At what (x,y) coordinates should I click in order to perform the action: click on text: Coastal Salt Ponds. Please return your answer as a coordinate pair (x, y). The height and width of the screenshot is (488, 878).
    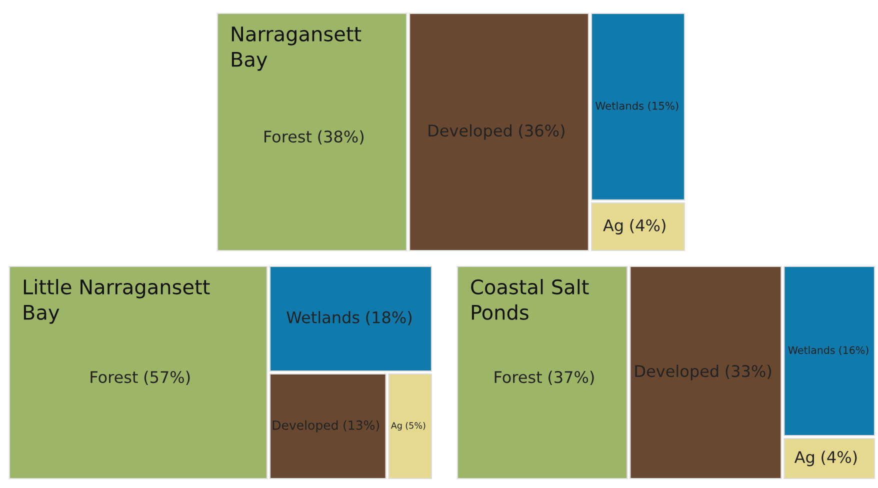
    Looking at the image, I should click on (530, 299).